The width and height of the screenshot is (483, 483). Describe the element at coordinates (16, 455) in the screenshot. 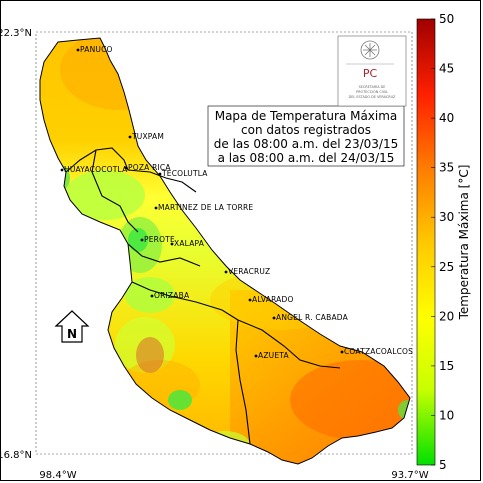

I see `lat-bottom-label: 16.8°N` at that location.